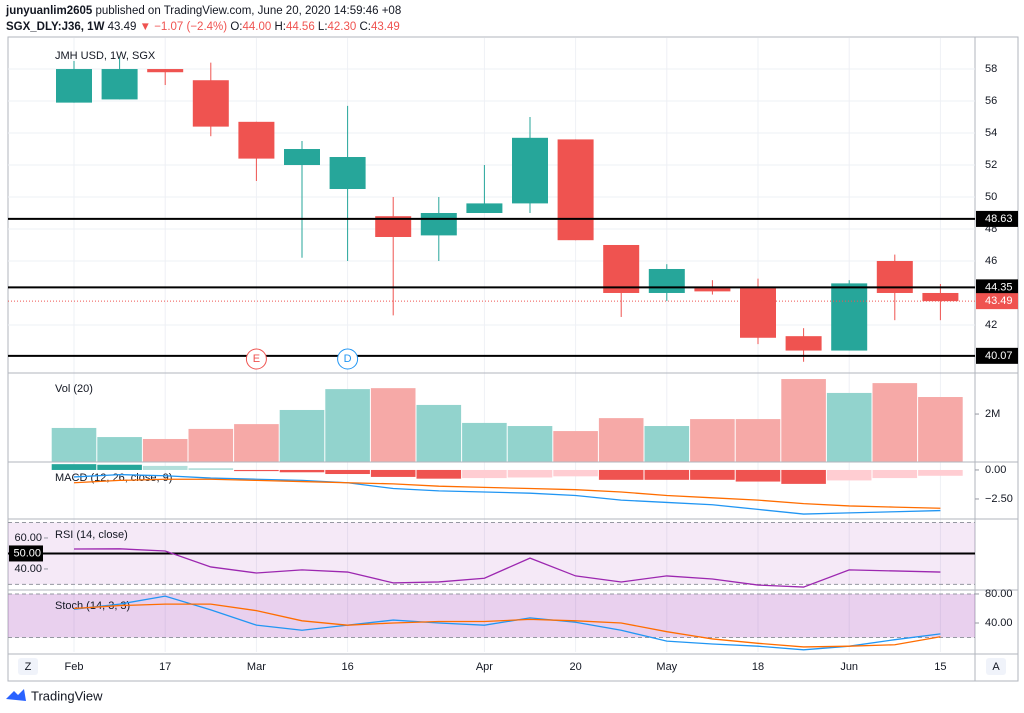  What do you see at coordinates (236, 27) in the screenshot?
I see `ohlc-label: O:` at bounding box center [236, 27].